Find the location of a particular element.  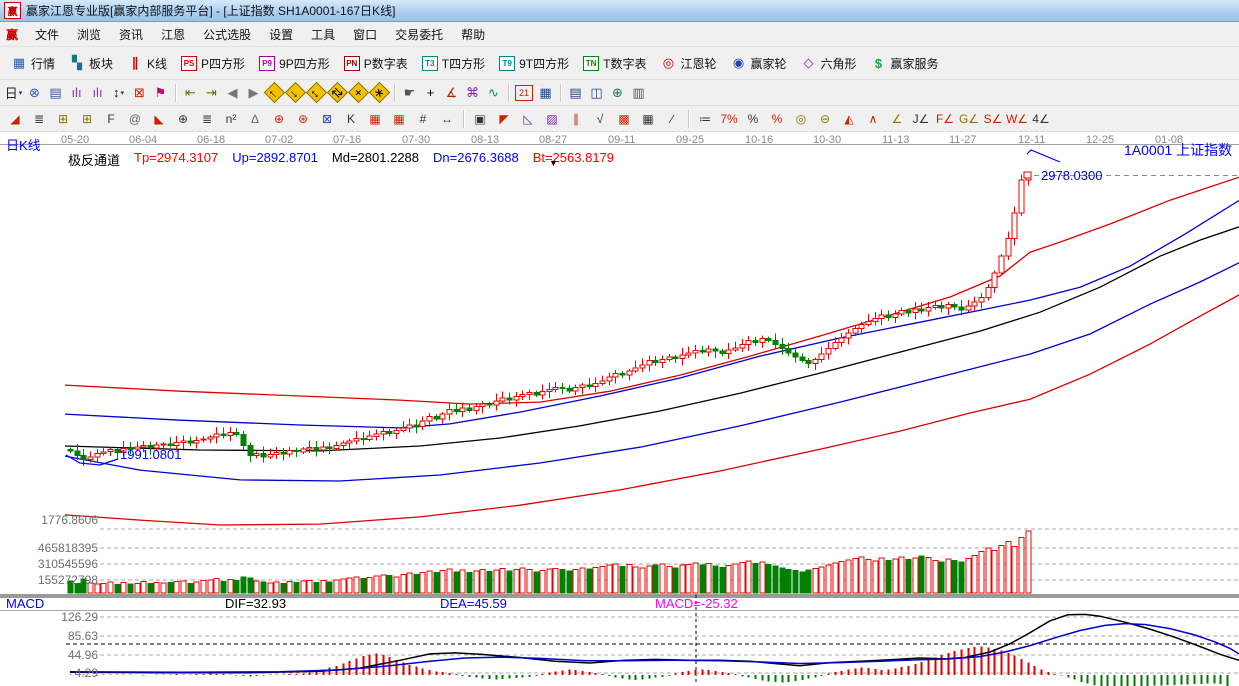

p-number-table-button: PN P数字表 is located at coordinates (376, 63).